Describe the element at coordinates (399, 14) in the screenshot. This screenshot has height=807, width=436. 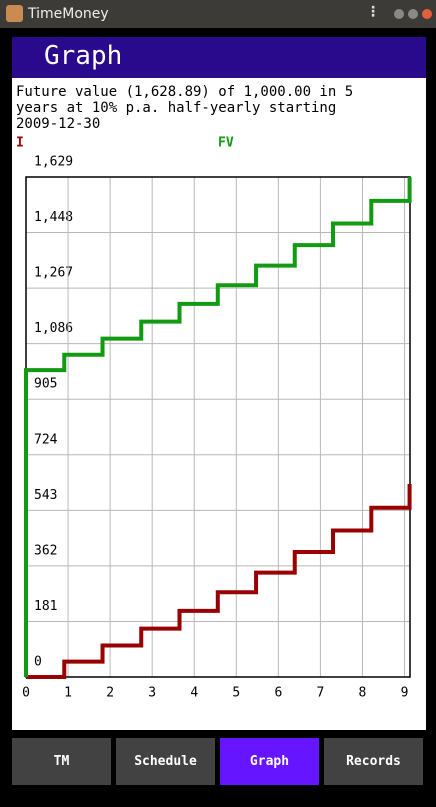
I see `minimize-button` at that location.